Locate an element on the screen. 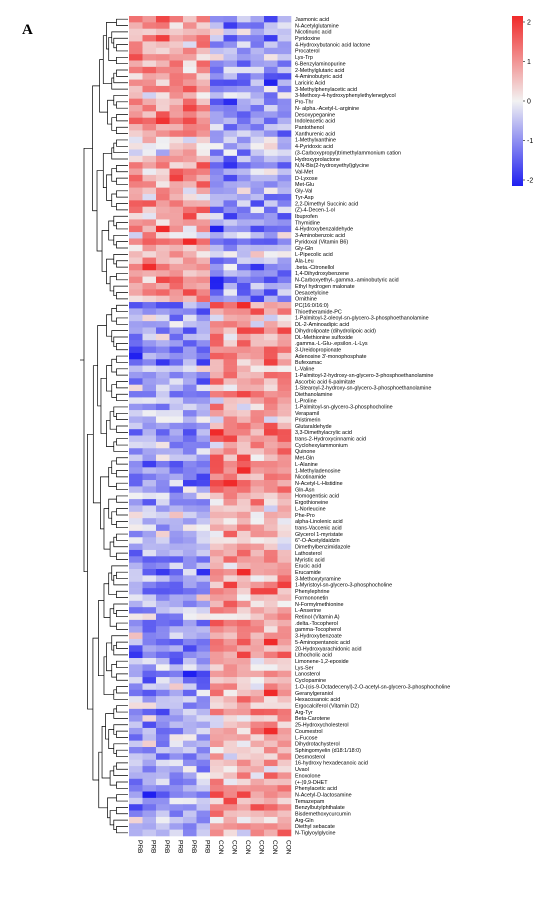 This screenshot has width=550, height=910. row-label: DL-Methionine sulfoxide is located at coordinates (324, 338).